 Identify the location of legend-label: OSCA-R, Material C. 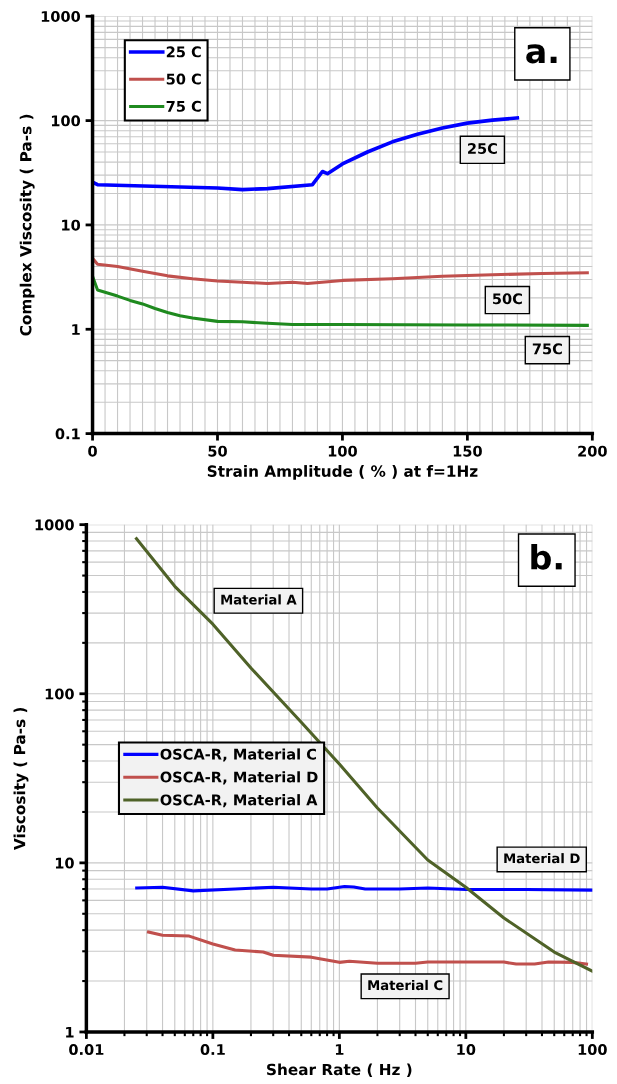
(238, 755).